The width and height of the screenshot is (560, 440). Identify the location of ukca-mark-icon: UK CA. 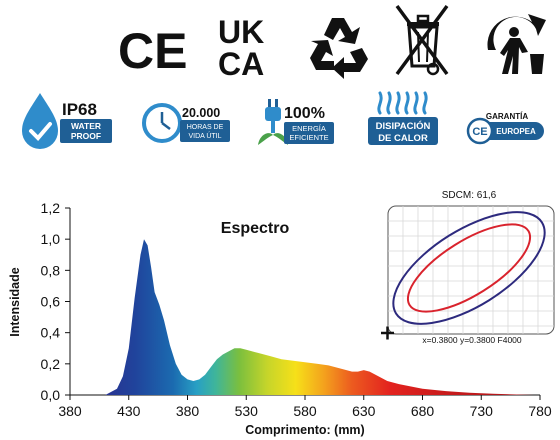
(241, 48).